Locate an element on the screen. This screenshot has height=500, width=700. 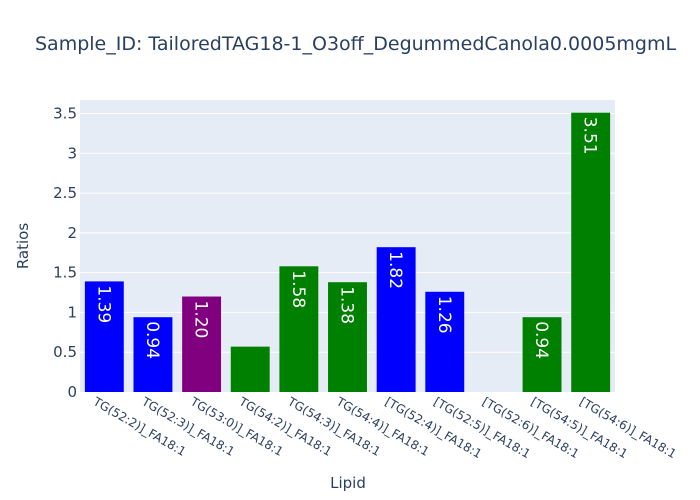
bar-value-label: 1.38 is located at coordinates (347, 305).